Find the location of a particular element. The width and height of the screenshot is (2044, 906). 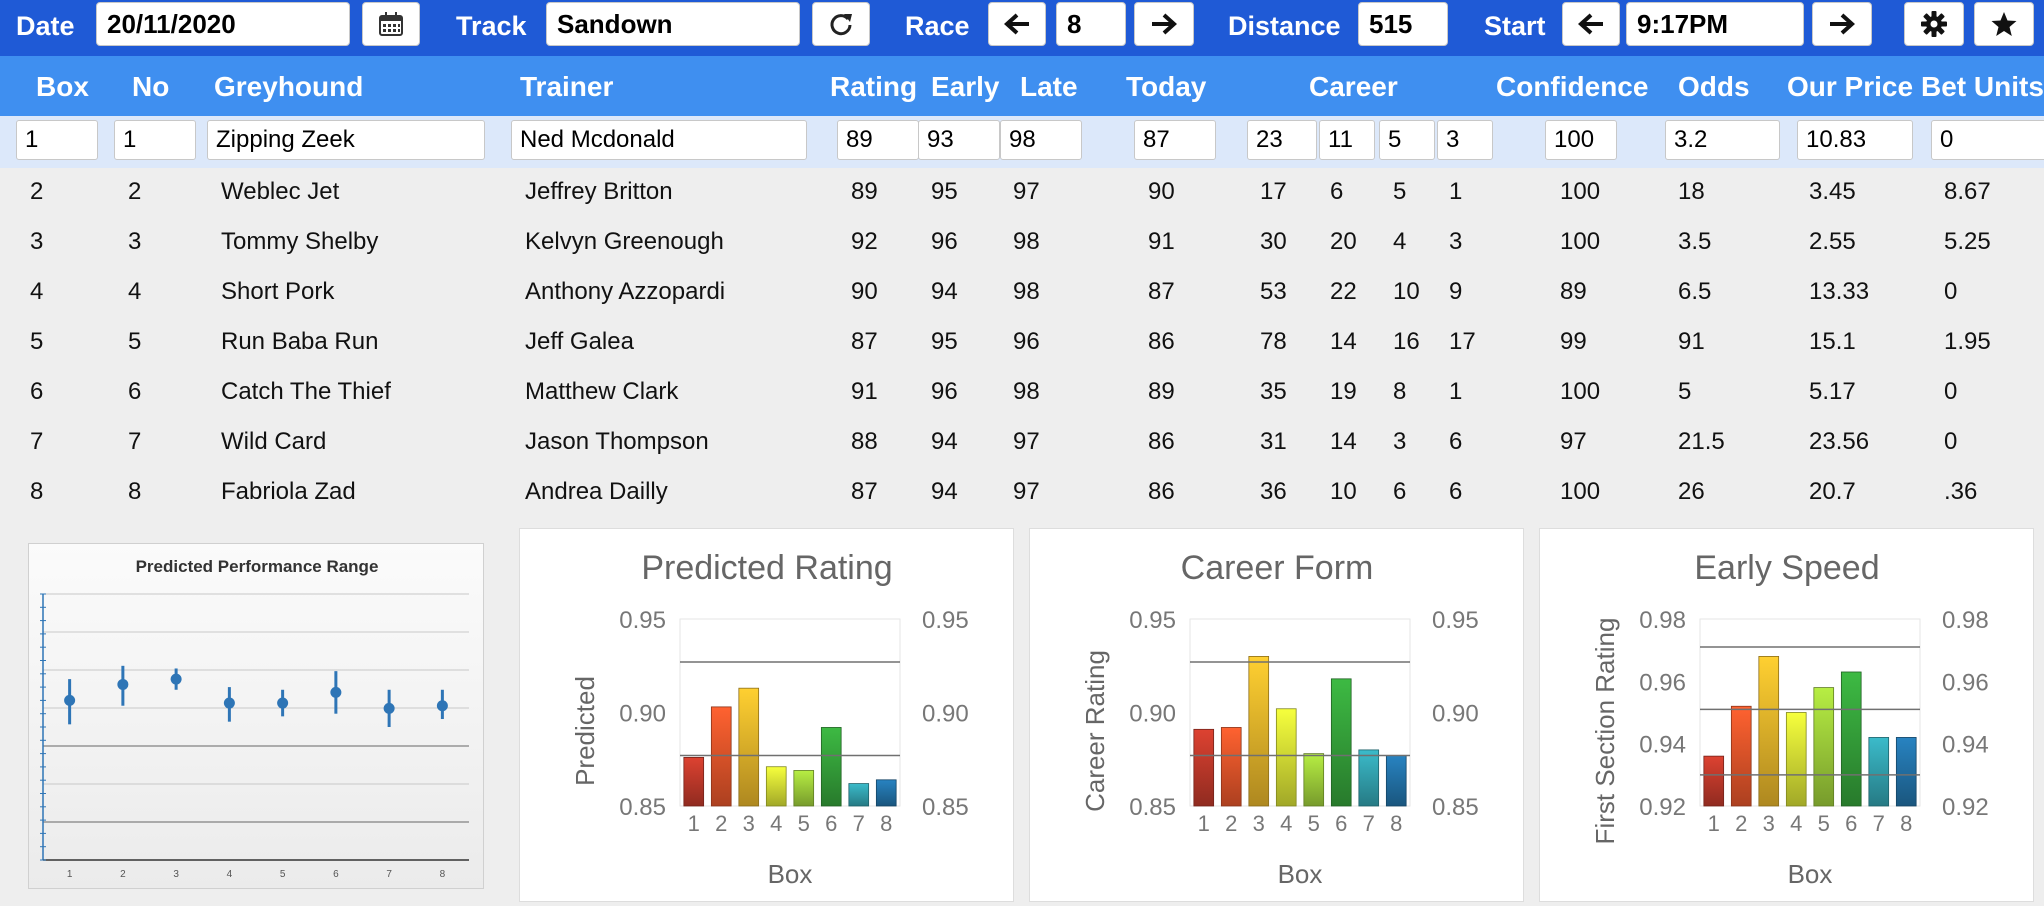

col-box: Box is located at coordinates (62, 86).